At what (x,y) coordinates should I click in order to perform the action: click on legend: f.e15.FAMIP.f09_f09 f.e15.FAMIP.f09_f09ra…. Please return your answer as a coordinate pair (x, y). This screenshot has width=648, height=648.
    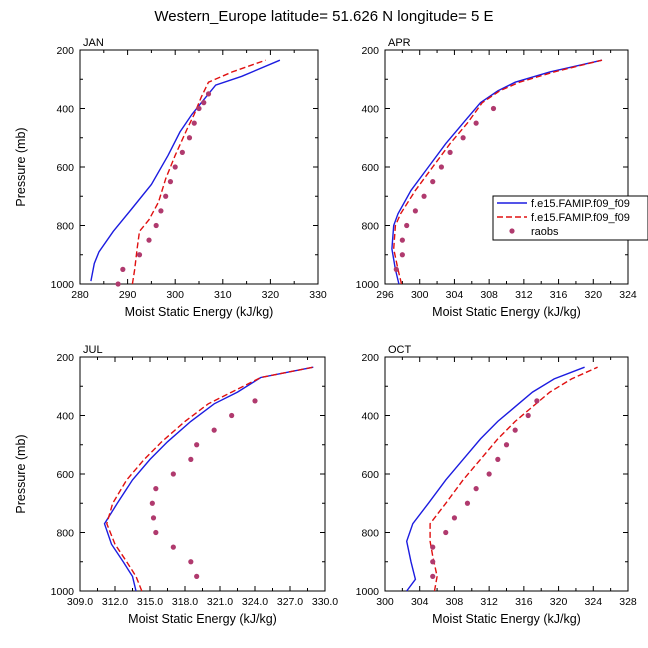
    Looking at the image, I should click on (570, 218).